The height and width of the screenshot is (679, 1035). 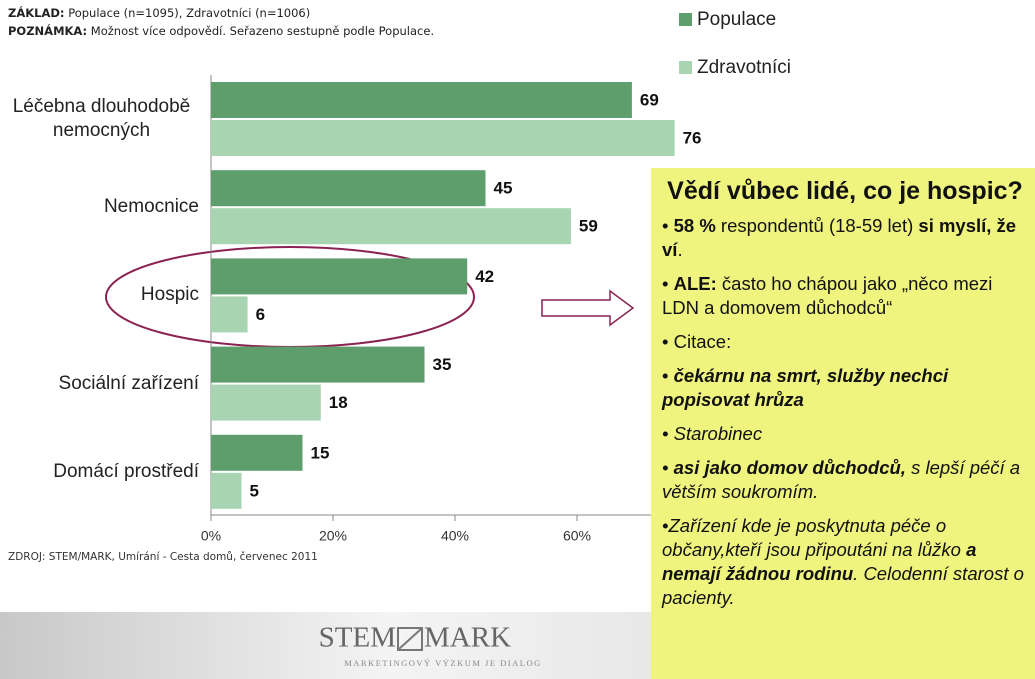 What do you see at coordinates (151, 207) in the screenshot?
I see `category-label: Nemocnice` at bounding box center [151, 207].